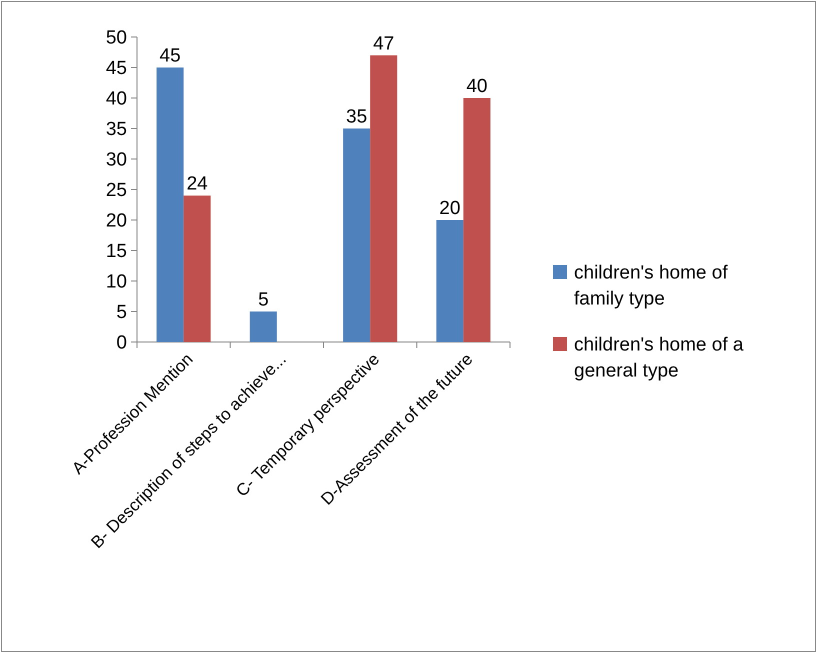  What do you see at coordinates (116, 282) in the screenshot?
I see `y-tick-label: 10` at bounding box center [116, 282].